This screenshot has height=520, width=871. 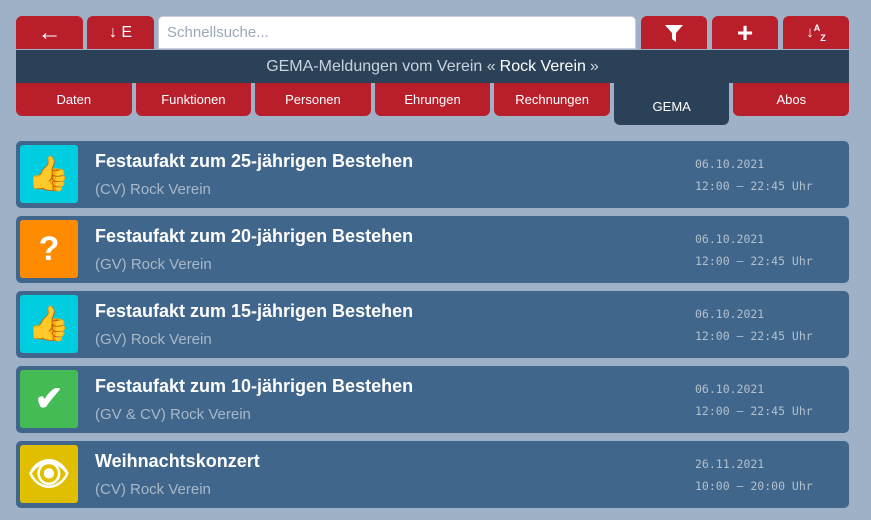 What do you see at coordinates (254, 161) in the screenshot?
I see `item-title: Festaufakt zum 25-jährigen Bestehen` at bounding box center [254, 161].